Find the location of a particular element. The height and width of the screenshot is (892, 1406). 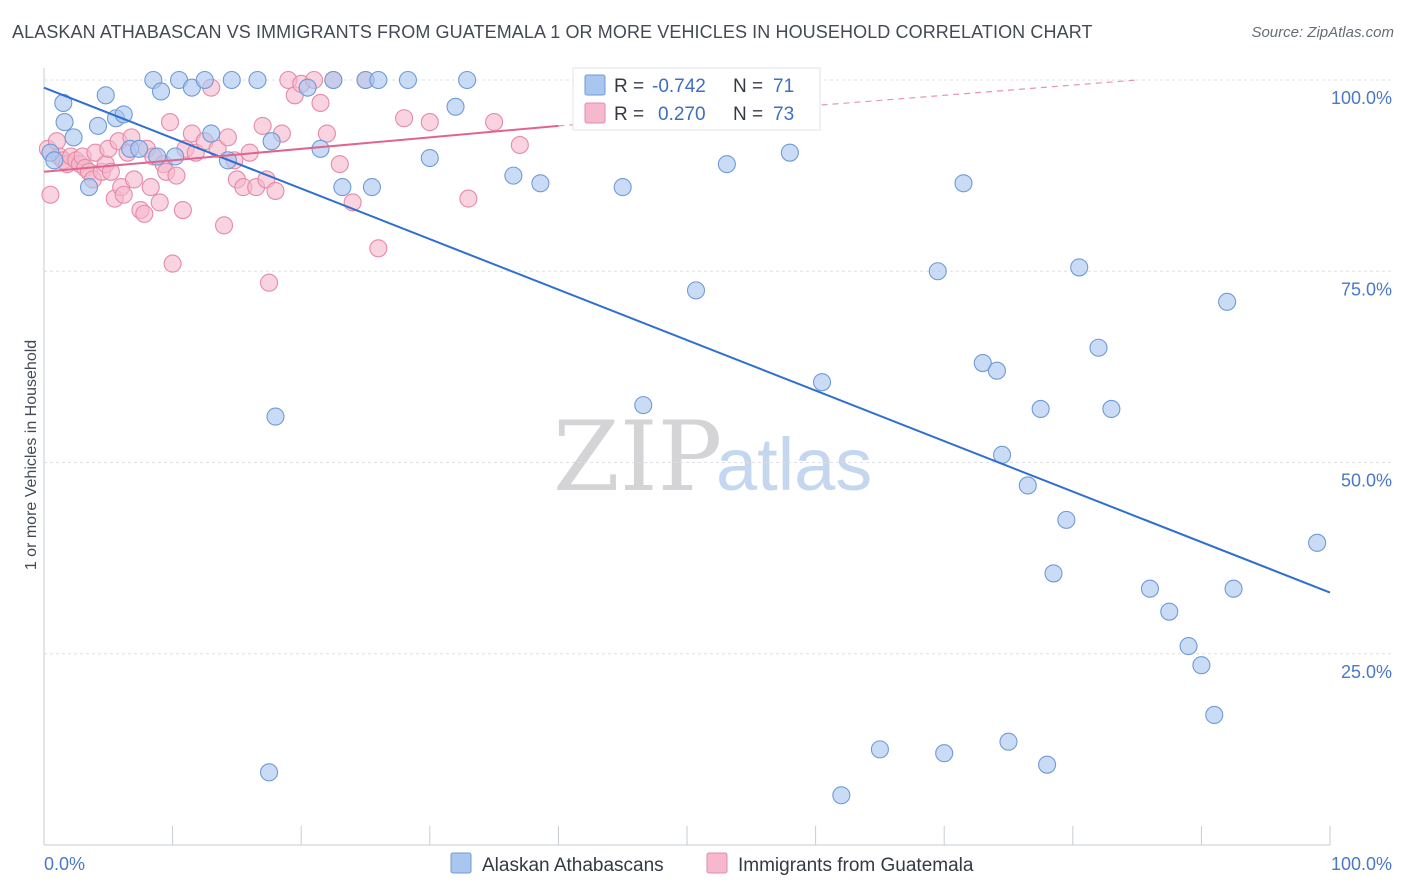

stats-blue-swatch is located at coordinates (595, 85).